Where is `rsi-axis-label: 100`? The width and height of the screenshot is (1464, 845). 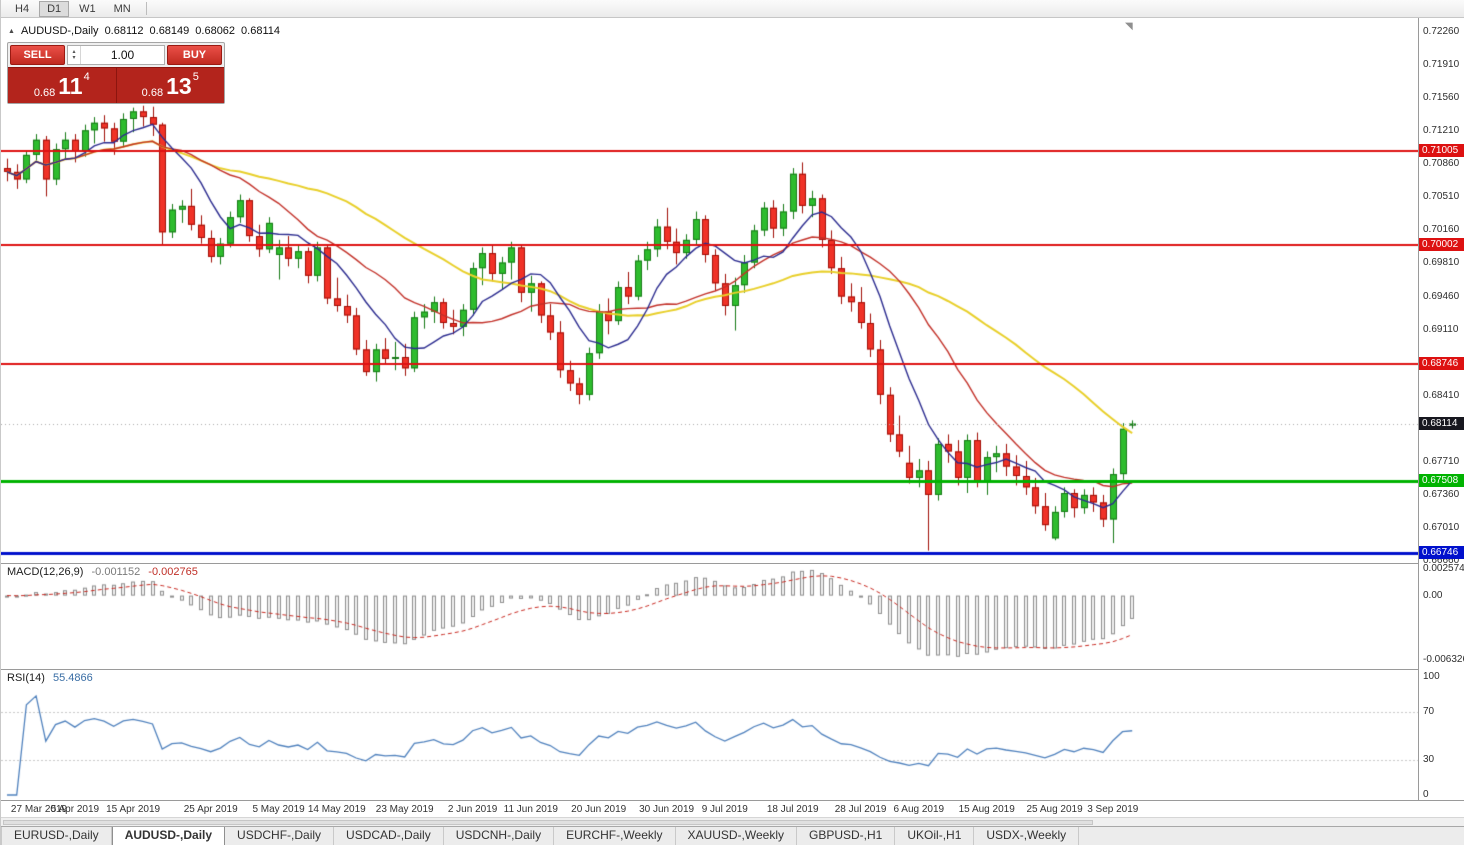 rsi-axis-label: 100 is located at coordinates (1431, 676).